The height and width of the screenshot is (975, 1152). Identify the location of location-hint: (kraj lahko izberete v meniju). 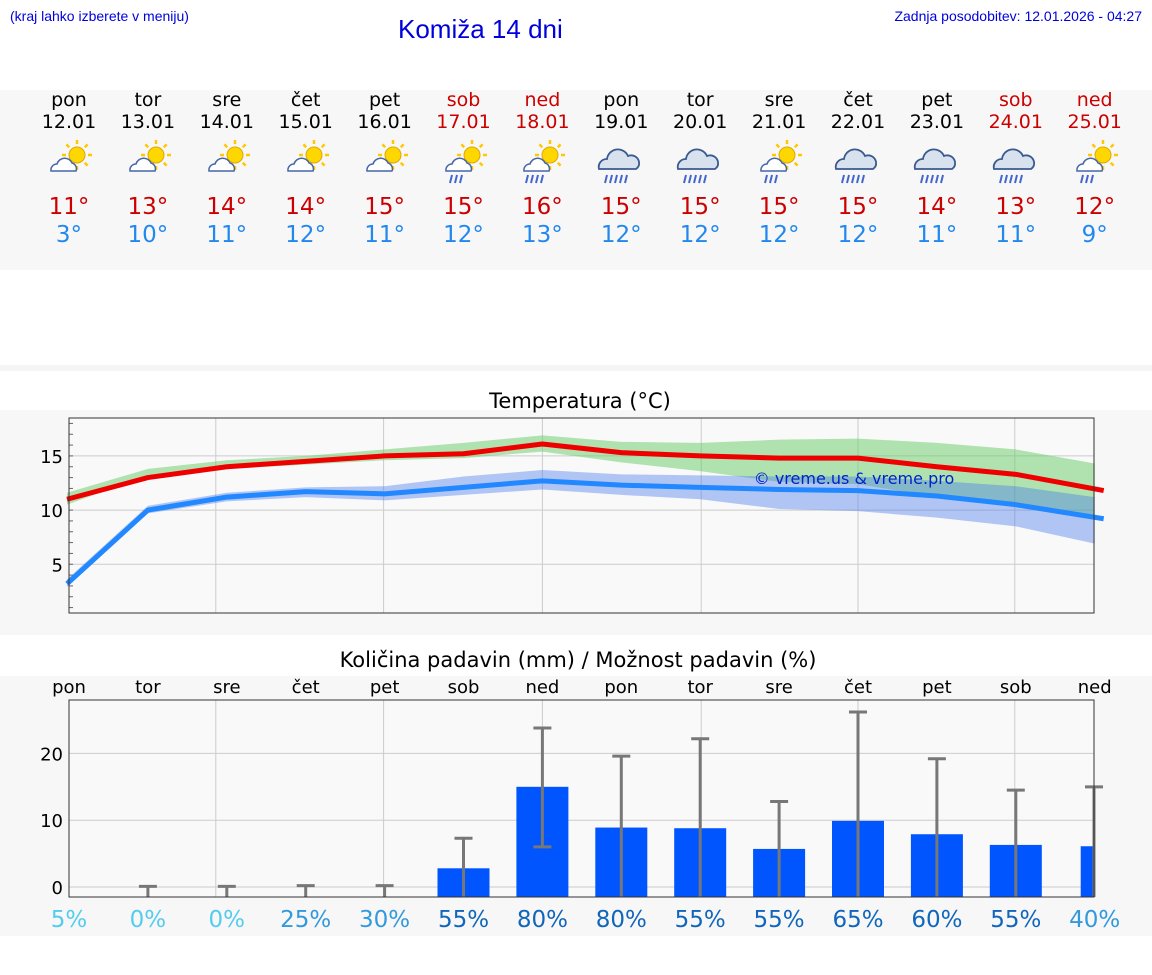
(99, 16).